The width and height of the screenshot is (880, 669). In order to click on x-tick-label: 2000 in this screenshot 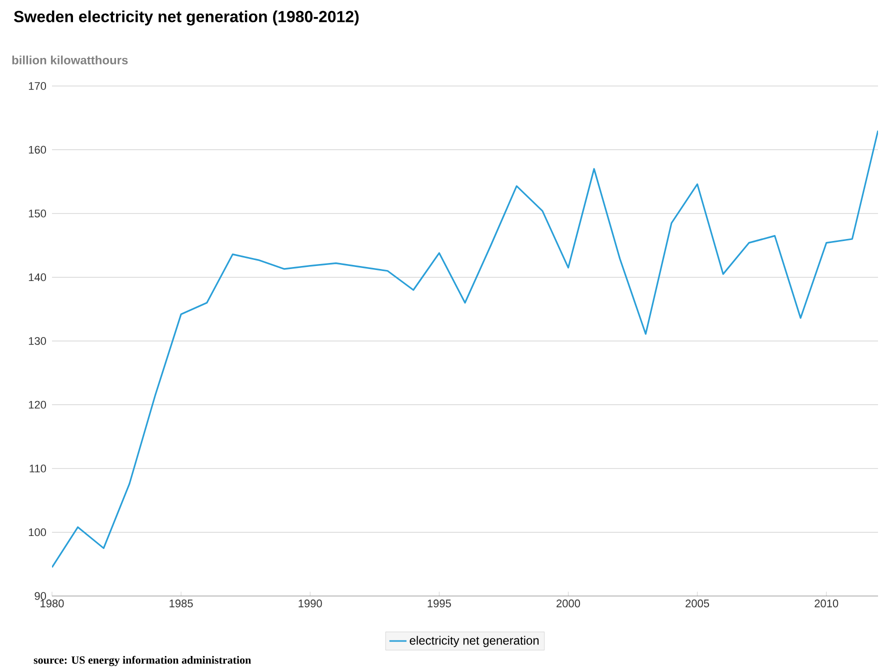, I will do `click(568, 603)`.